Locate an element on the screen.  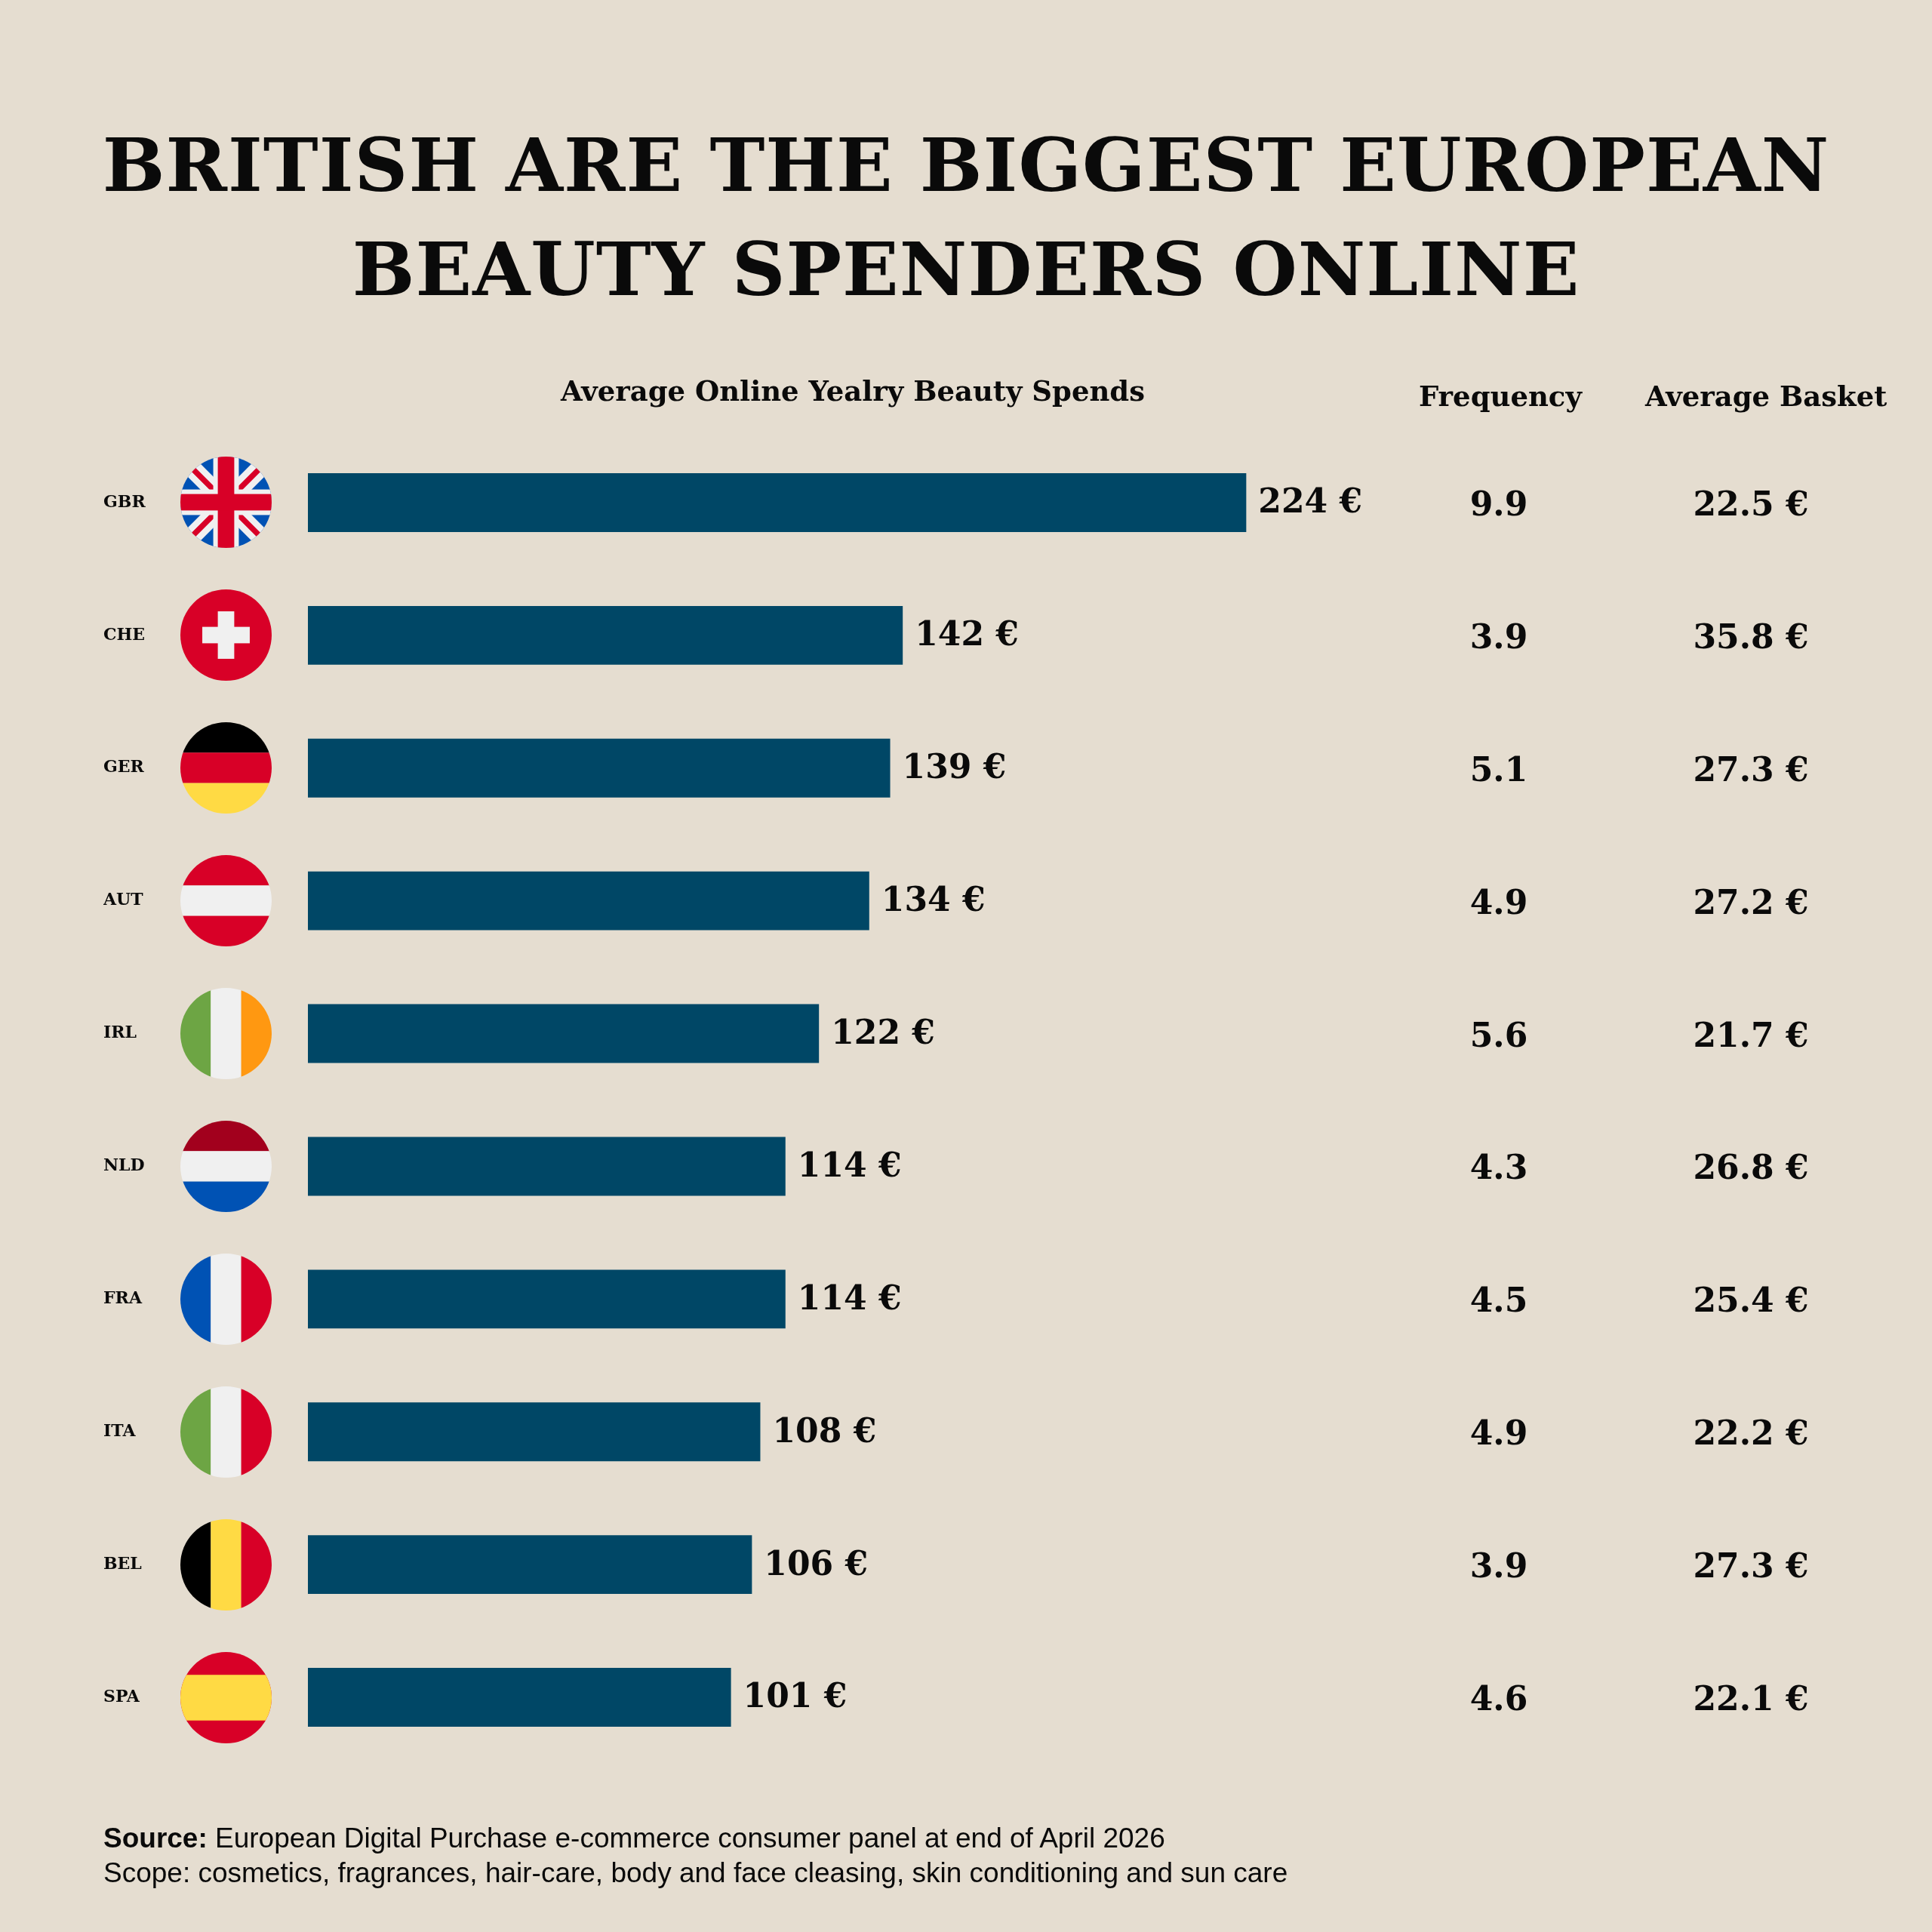
y-tick-label: GER is located at coordinates (124, 766).